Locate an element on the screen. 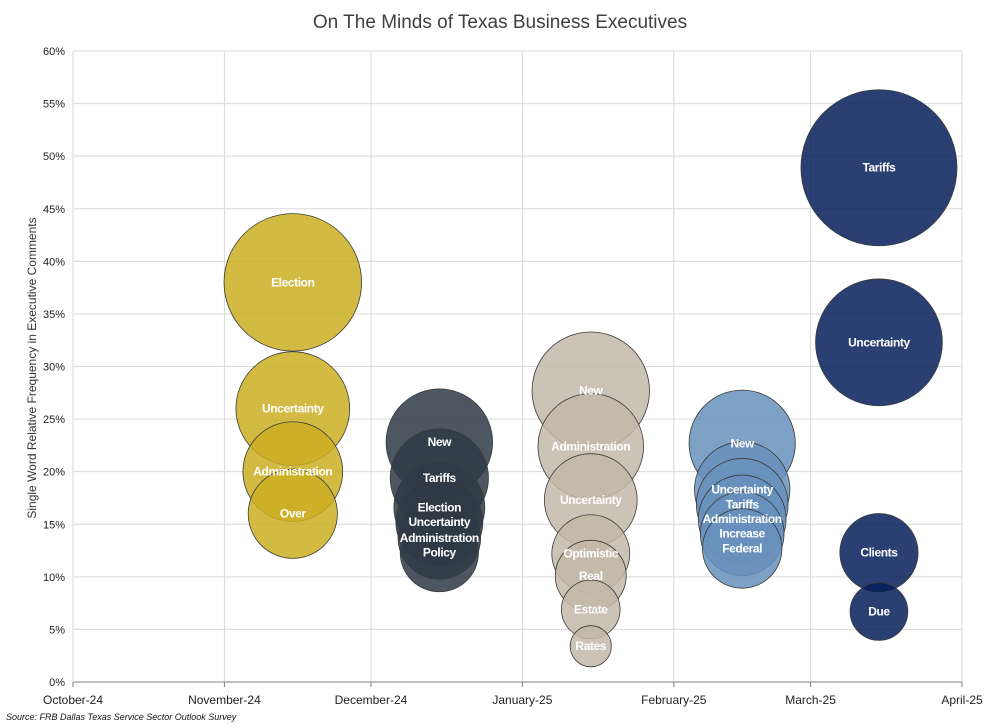 This screenshot has width=1000, height=724. bubble-label: Policy is located at coordinates (440, 553).